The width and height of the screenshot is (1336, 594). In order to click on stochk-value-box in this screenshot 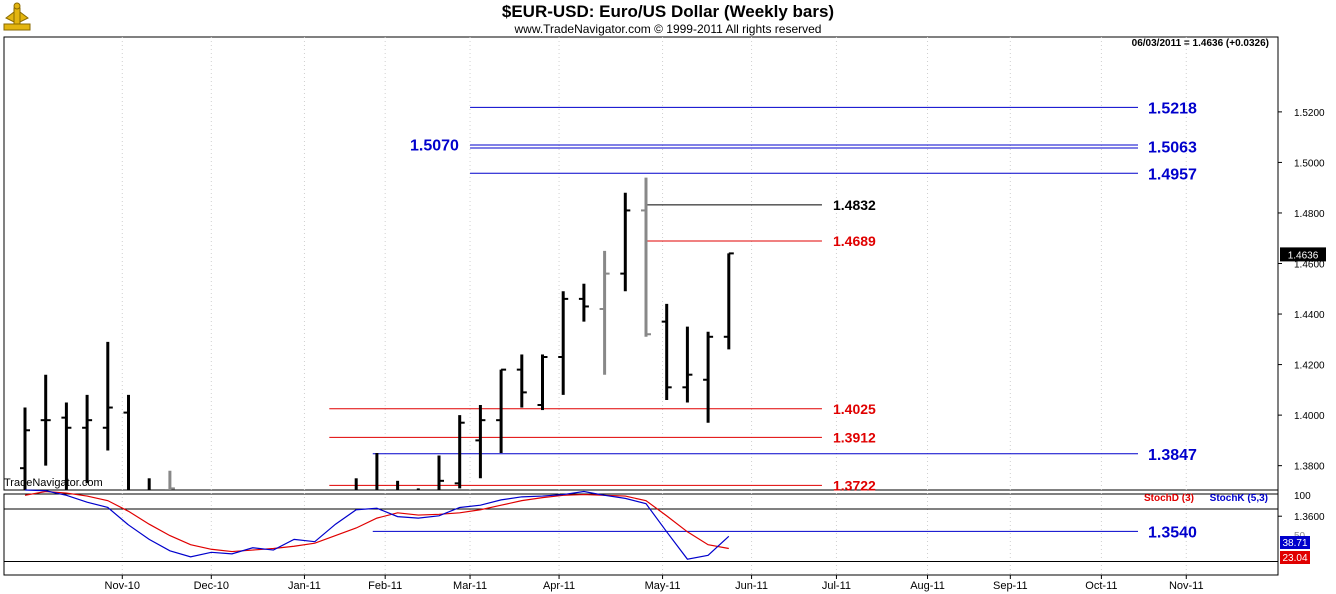, I will do `click(1295, 542)`.